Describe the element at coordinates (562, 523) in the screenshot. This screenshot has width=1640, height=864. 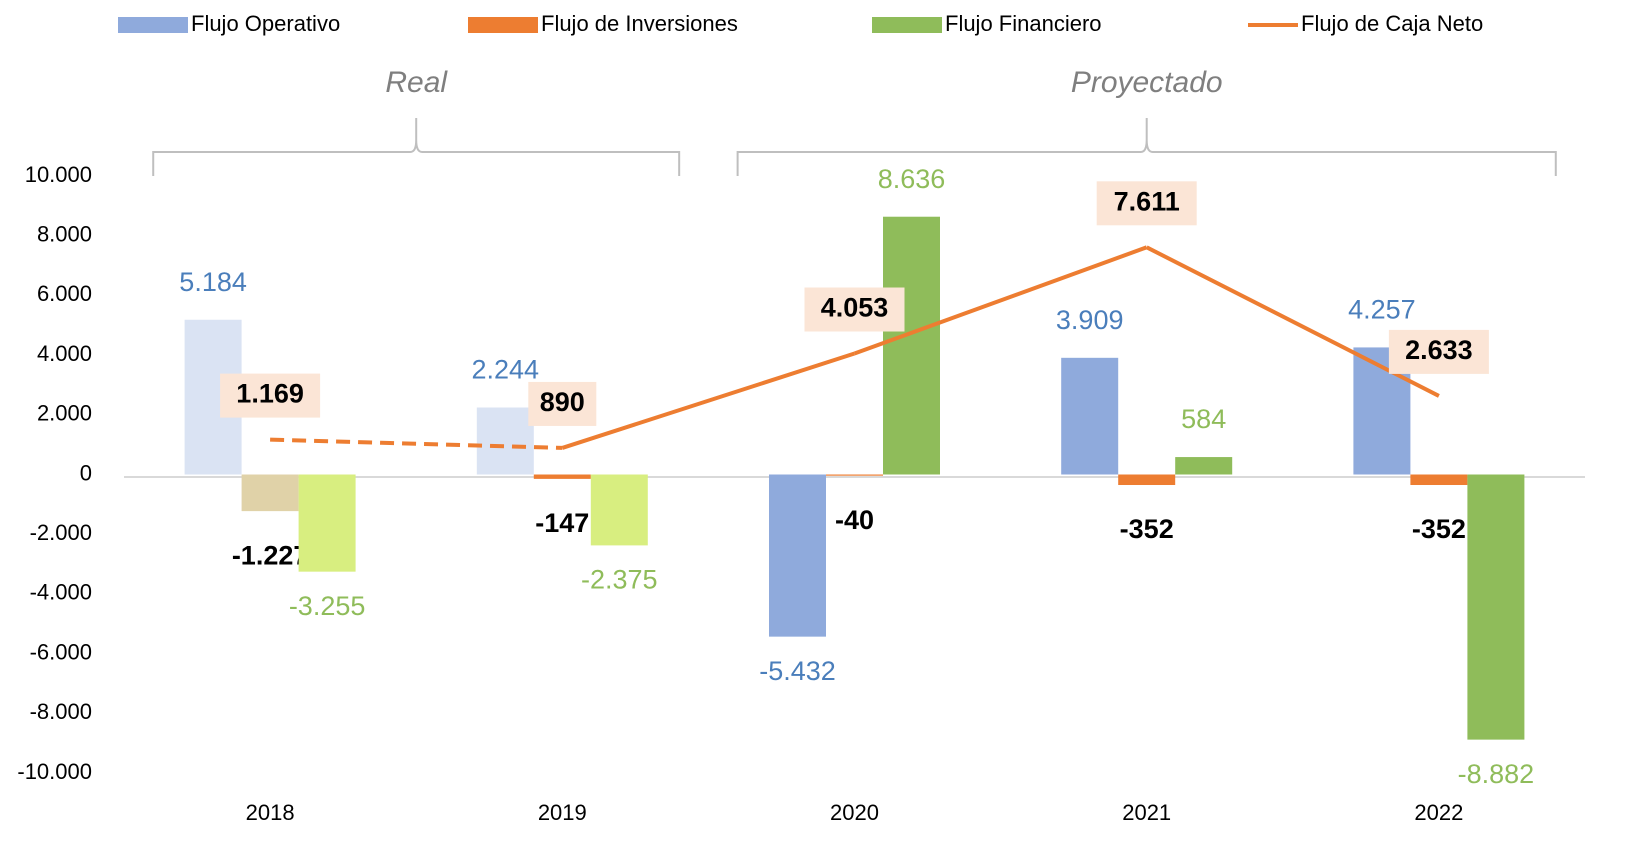
I see `data-label: -147` at that location.